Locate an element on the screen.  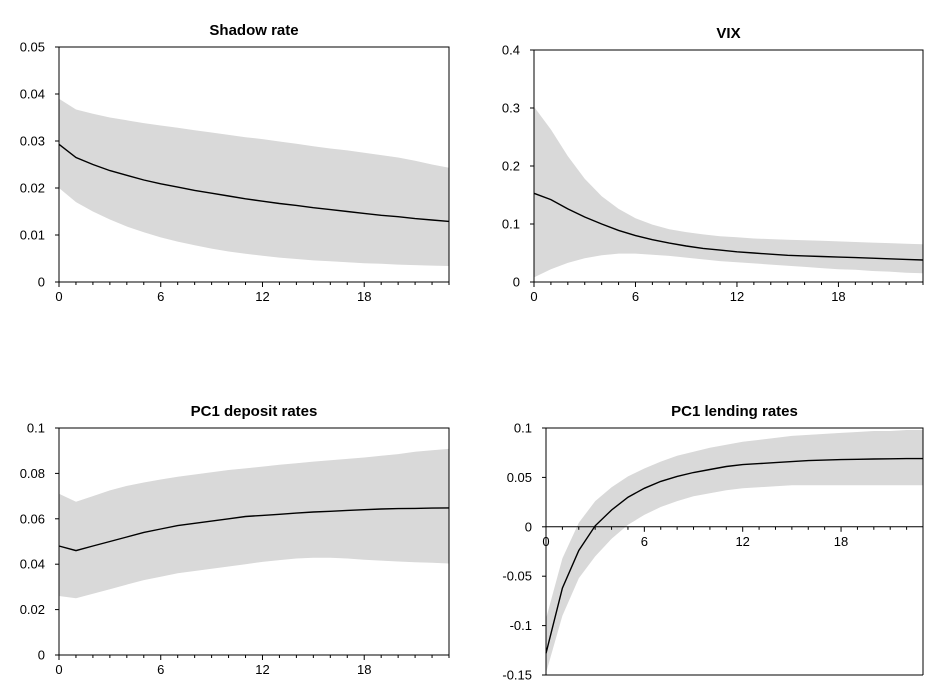
y-tick-label: 0.01 is located at coordinates (32, 235).